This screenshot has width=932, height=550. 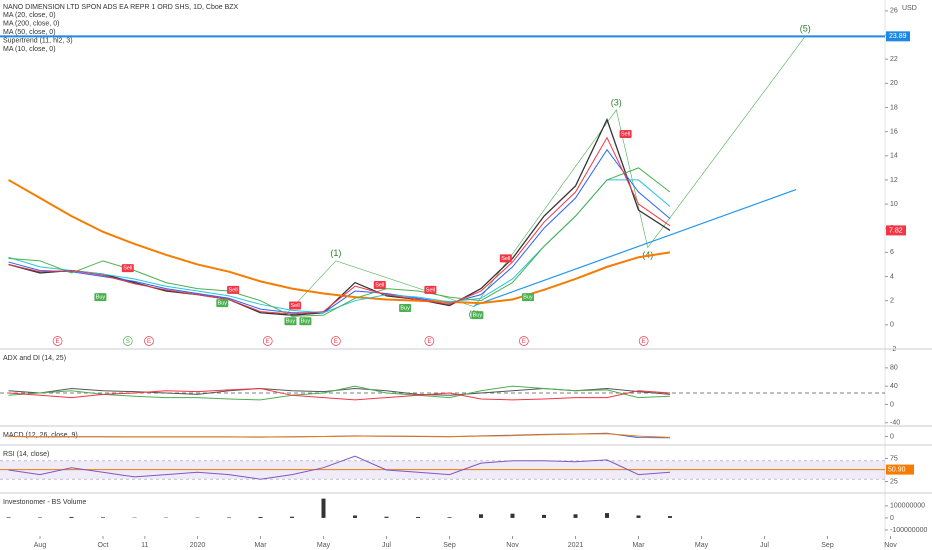 What do you see at coordinates (40, 435) in the screenshot?
I see `pane-title: MACD (12, 26, close, 9)` at bounding box center [40, 435].